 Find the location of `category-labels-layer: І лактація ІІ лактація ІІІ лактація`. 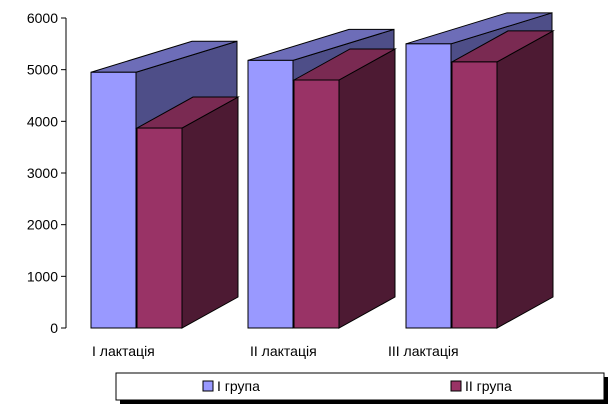

category-labels-layer: І лактація ІІ лактація ІІІ лактація is located at coordinates (275, 351).